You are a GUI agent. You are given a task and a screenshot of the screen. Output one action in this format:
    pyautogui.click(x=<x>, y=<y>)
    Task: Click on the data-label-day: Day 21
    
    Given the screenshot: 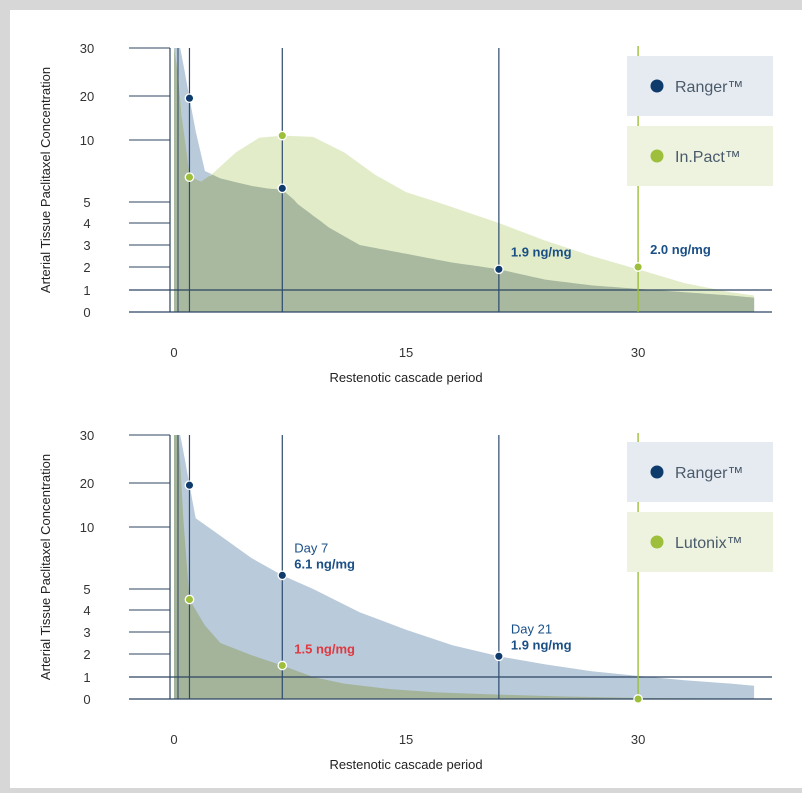 What is the action you would take?
    pyautogui.click(x=531, y=628)
    